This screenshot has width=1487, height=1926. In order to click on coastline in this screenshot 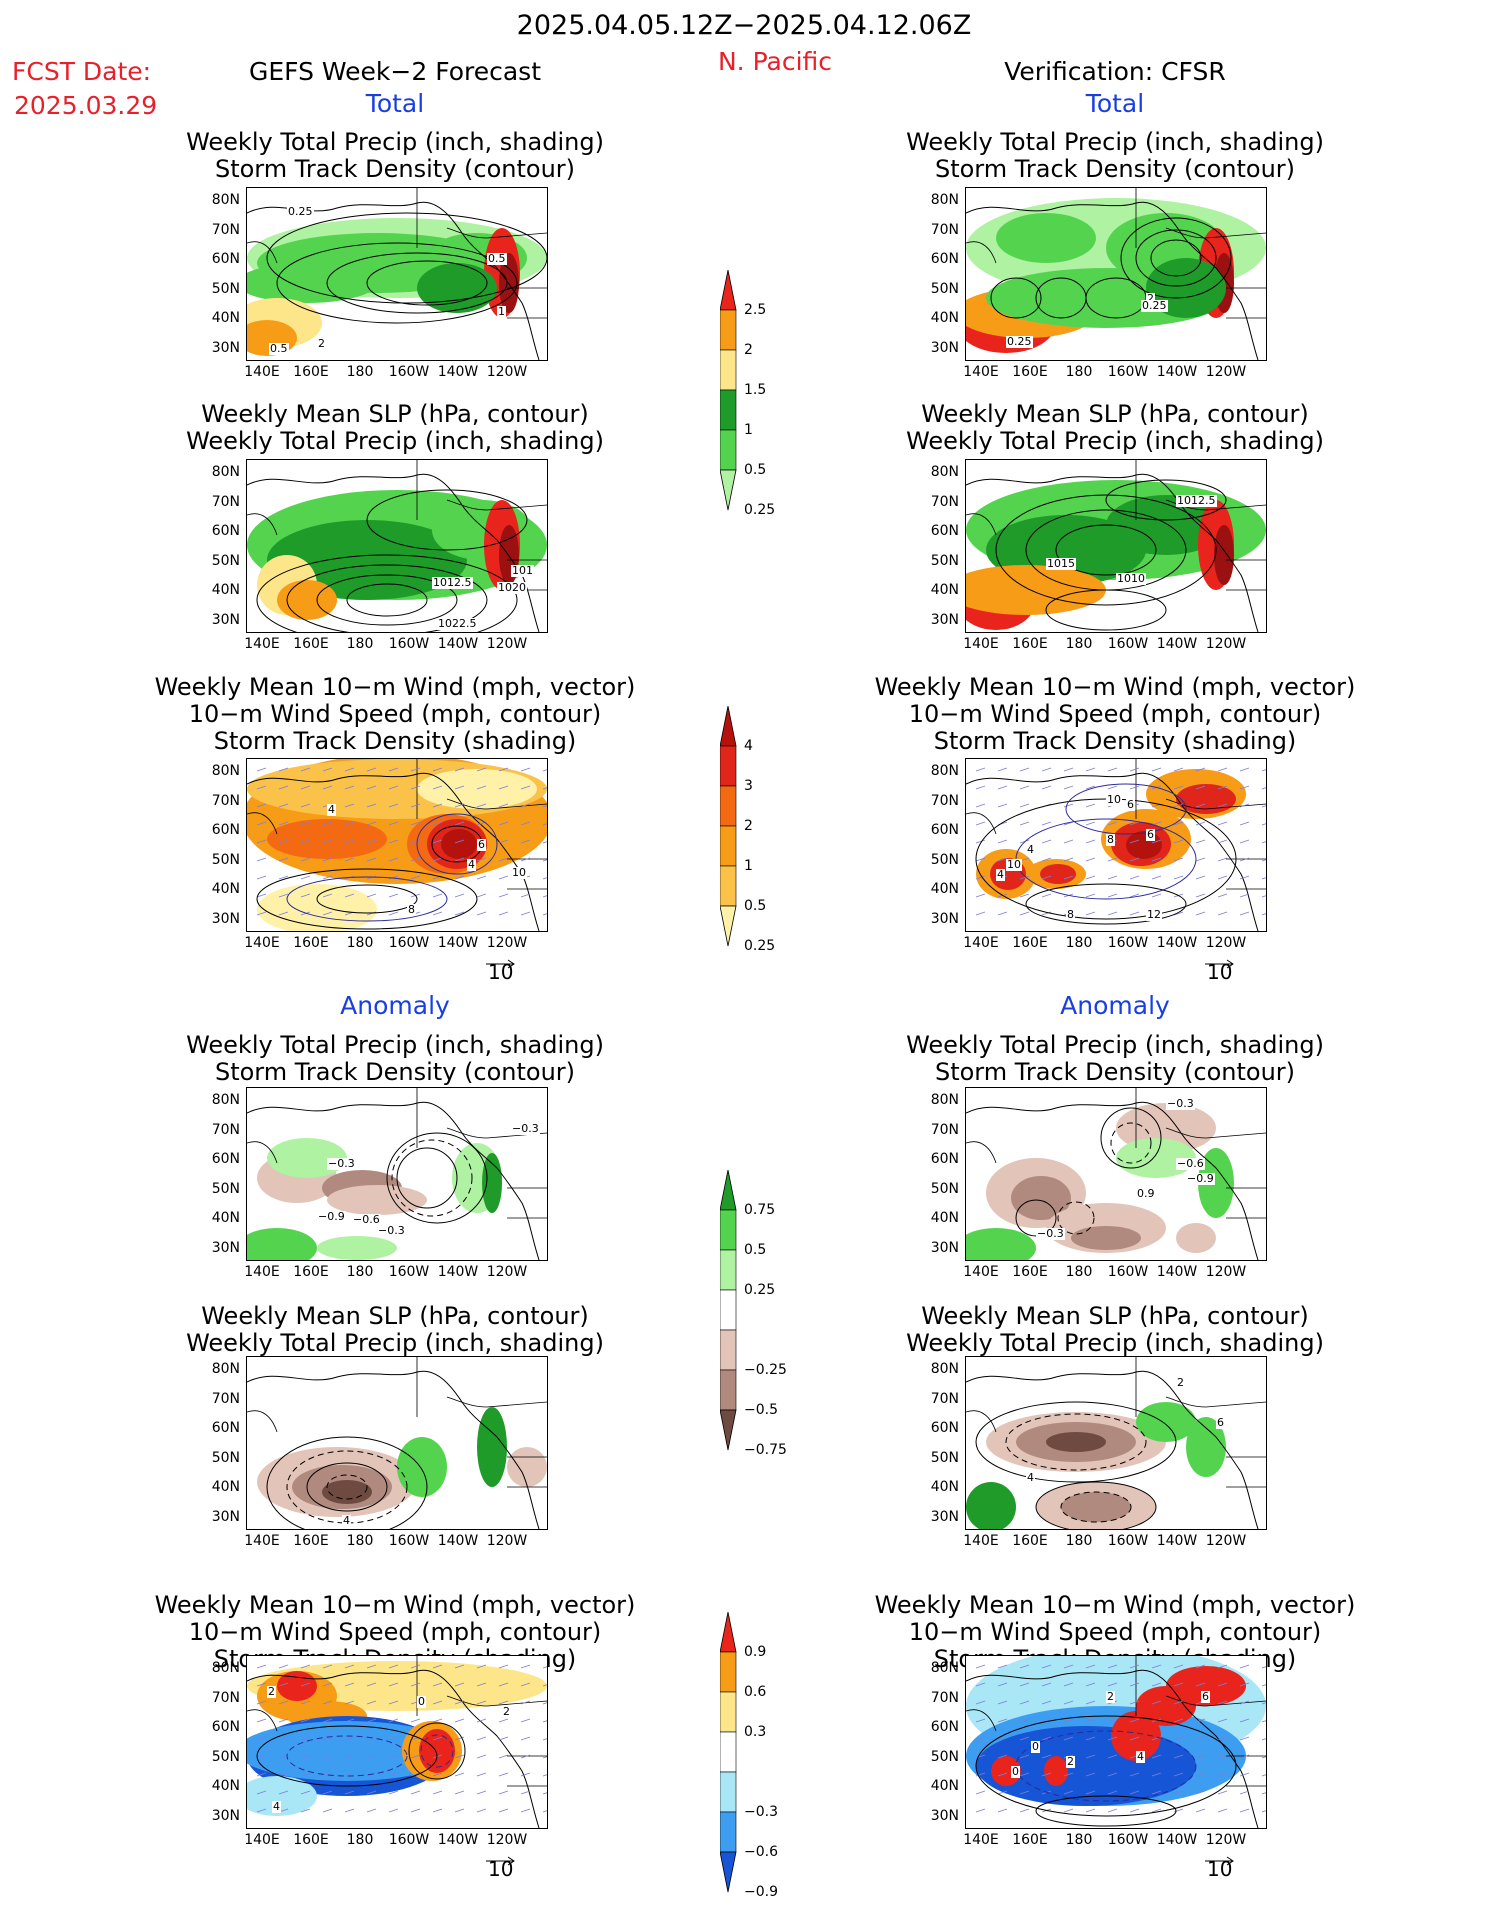, I will do `click(393, 1748)`.